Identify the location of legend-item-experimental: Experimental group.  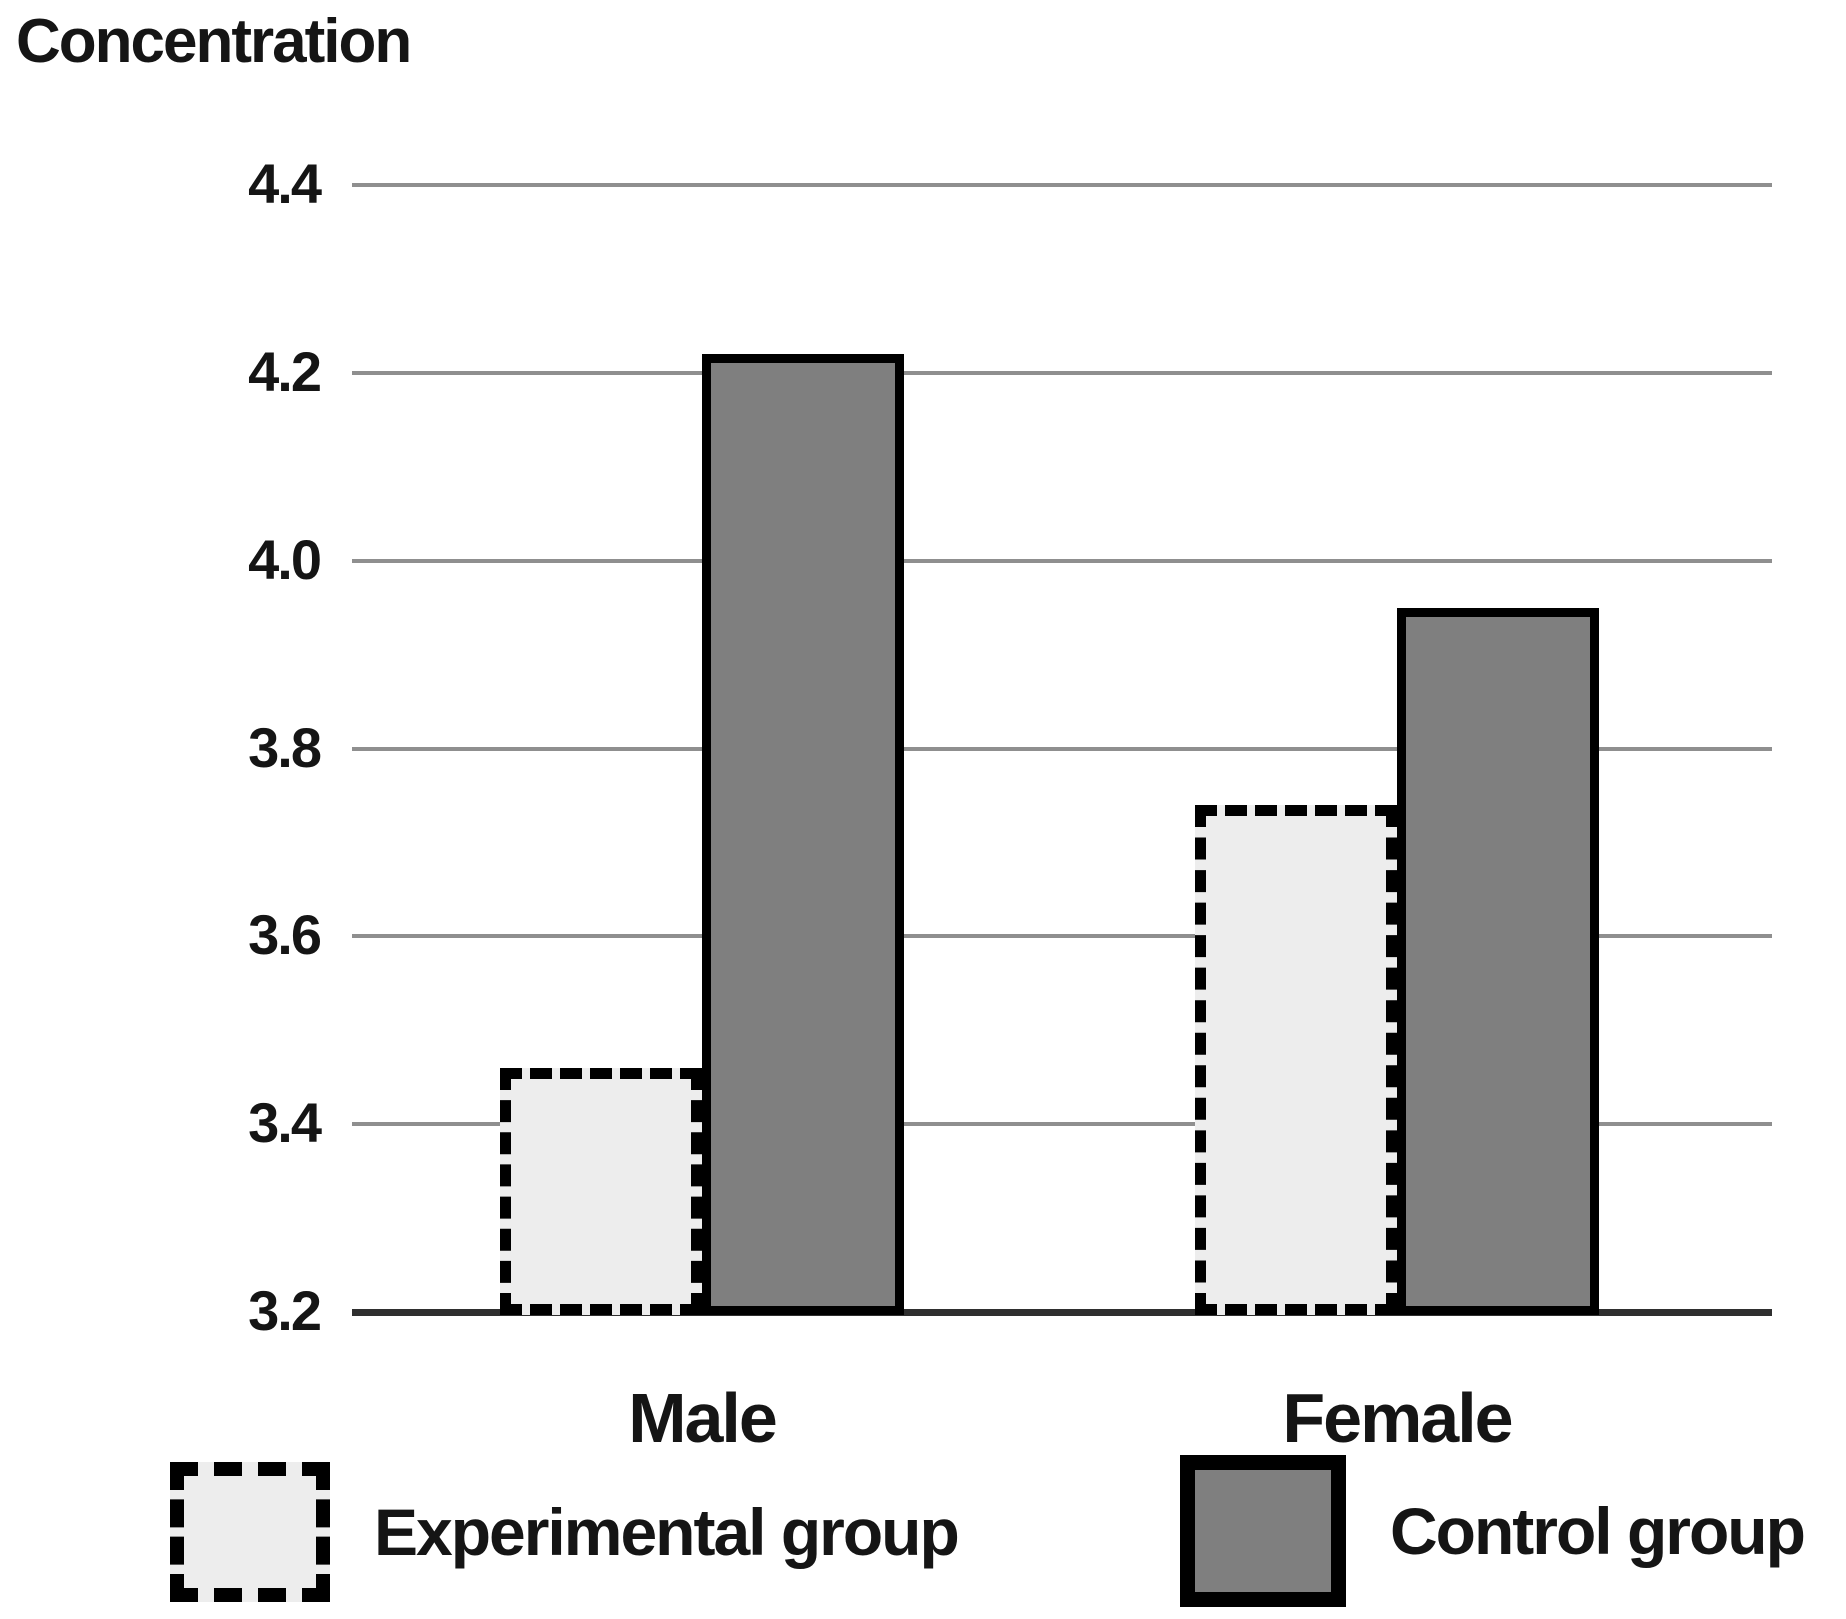
(565, 1532).